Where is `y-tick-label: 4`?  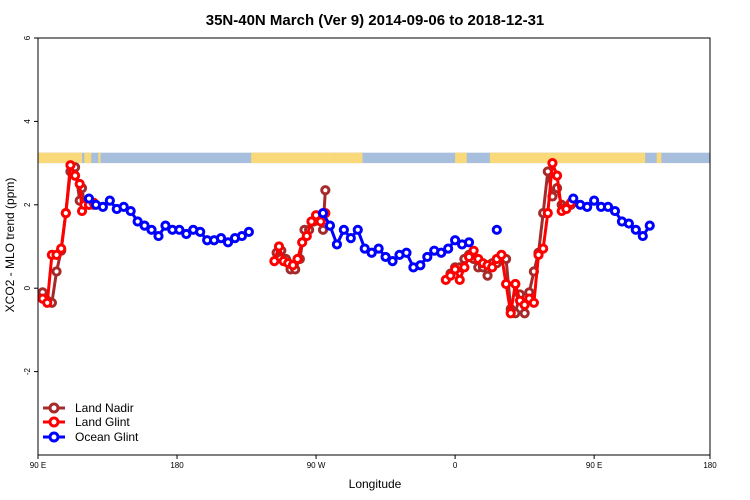
y-tick-label: 4 is located at coordinates (27, 121).